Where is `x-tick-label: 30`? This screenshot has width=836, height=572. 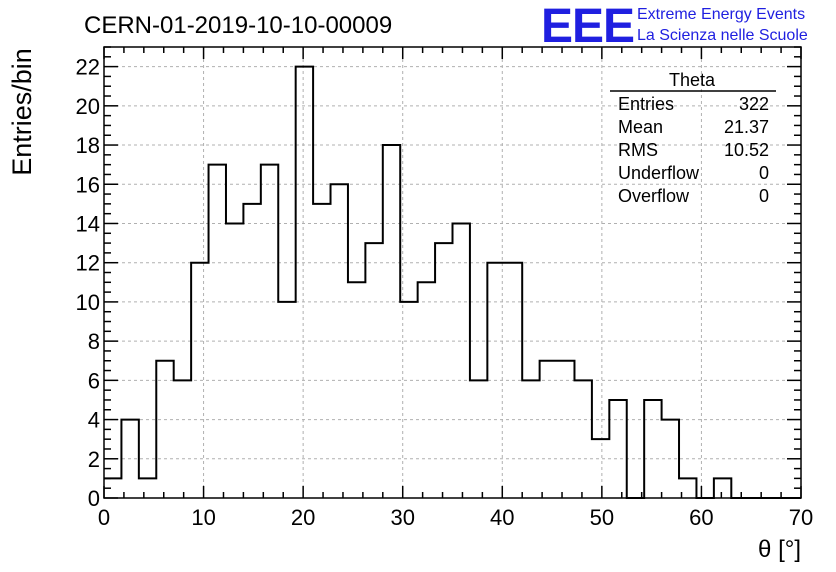 x-tick-label: 30 is located at coordinates (402, 517).